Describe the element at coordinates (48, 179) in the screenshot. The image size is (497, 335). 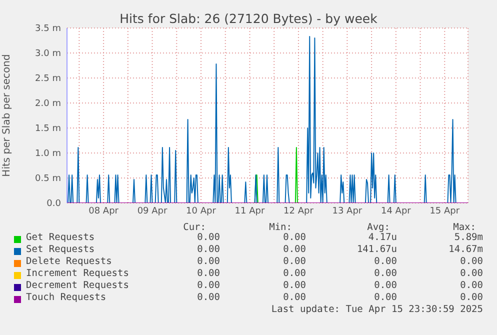
I see `y-tick-label: 0.5 m` at that location.